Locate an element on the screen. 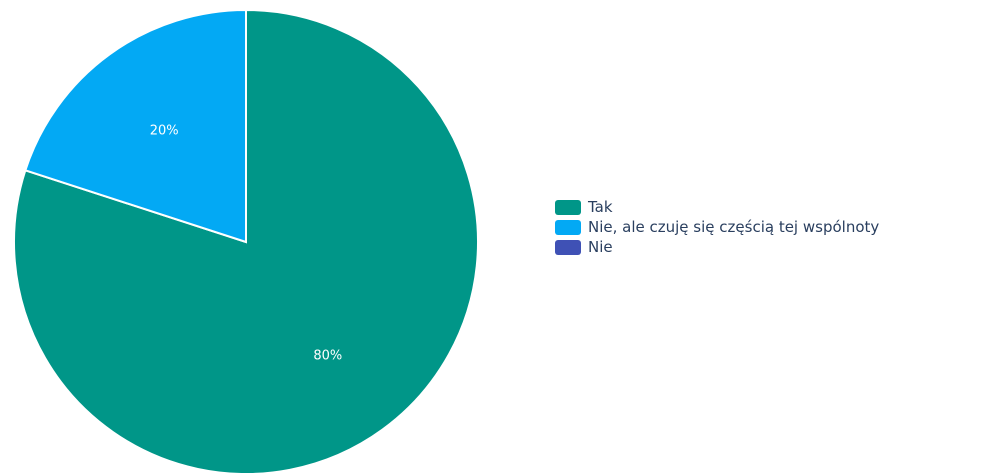  legend-label-nie: Nie is located at coordinates (600, 247).